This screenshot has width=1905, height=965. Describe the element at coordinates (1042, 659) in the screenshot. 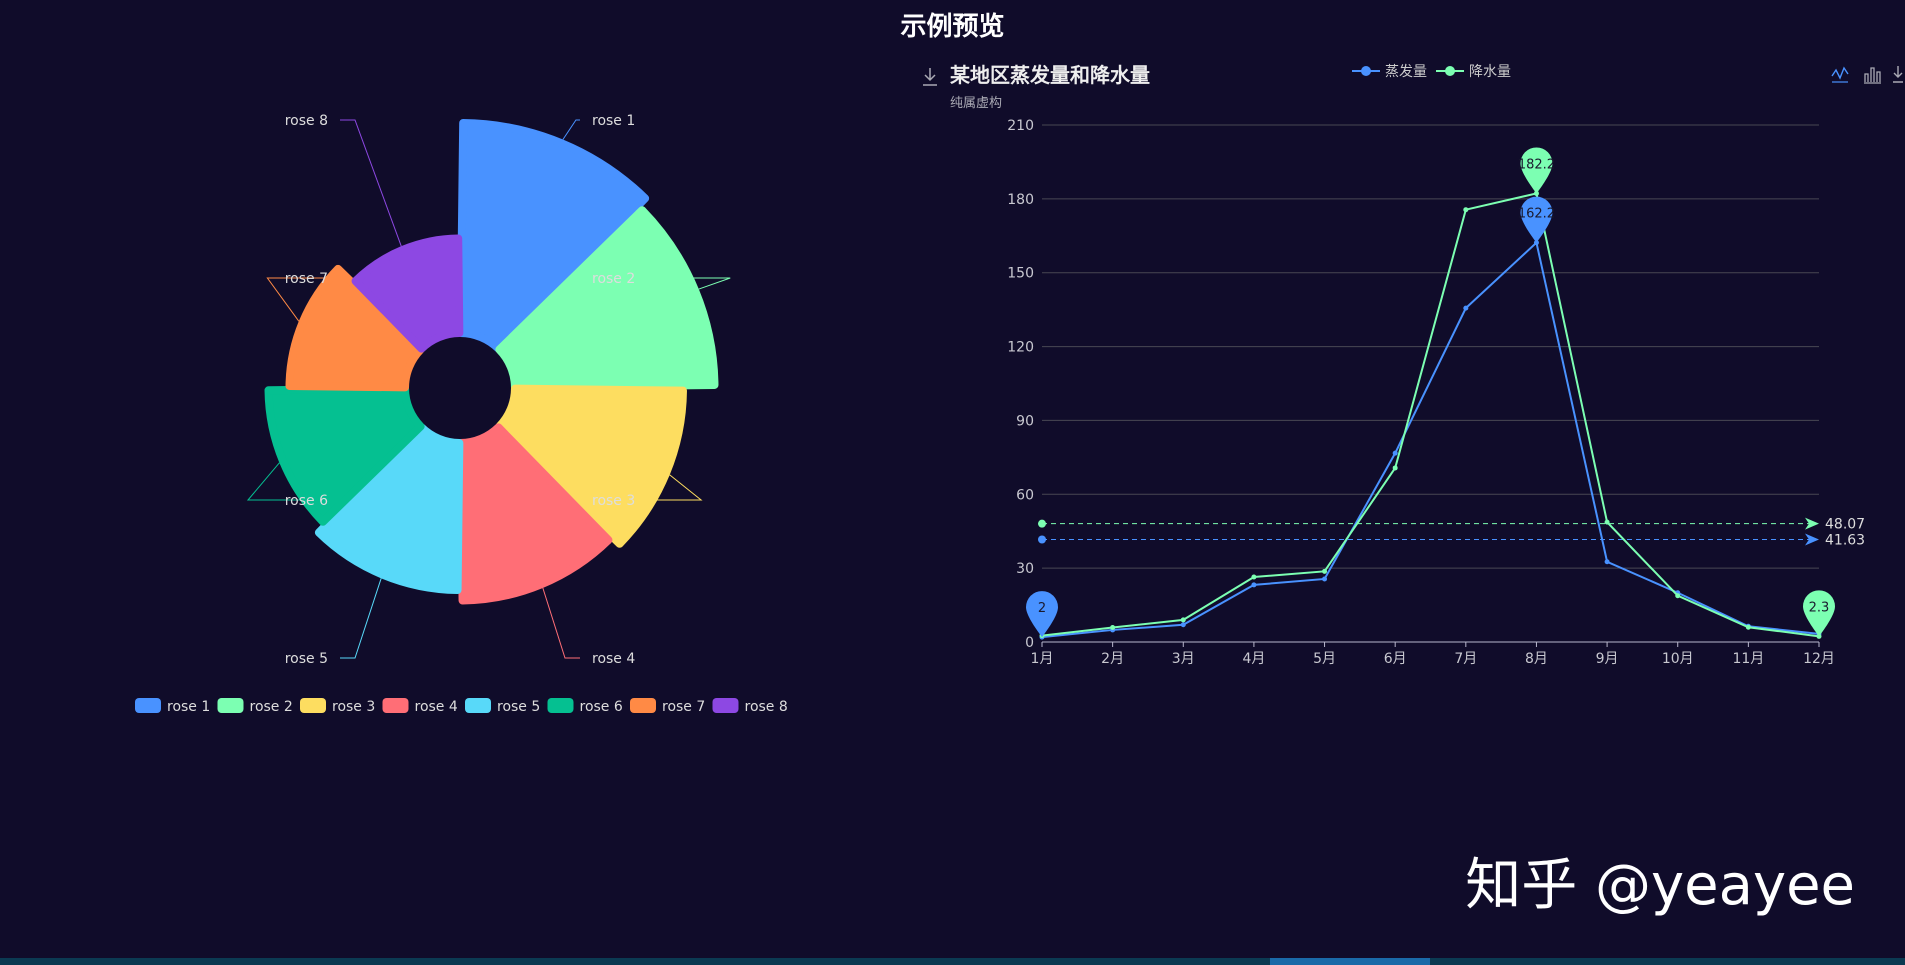

I see `x-tick-label: 1月` at that location.